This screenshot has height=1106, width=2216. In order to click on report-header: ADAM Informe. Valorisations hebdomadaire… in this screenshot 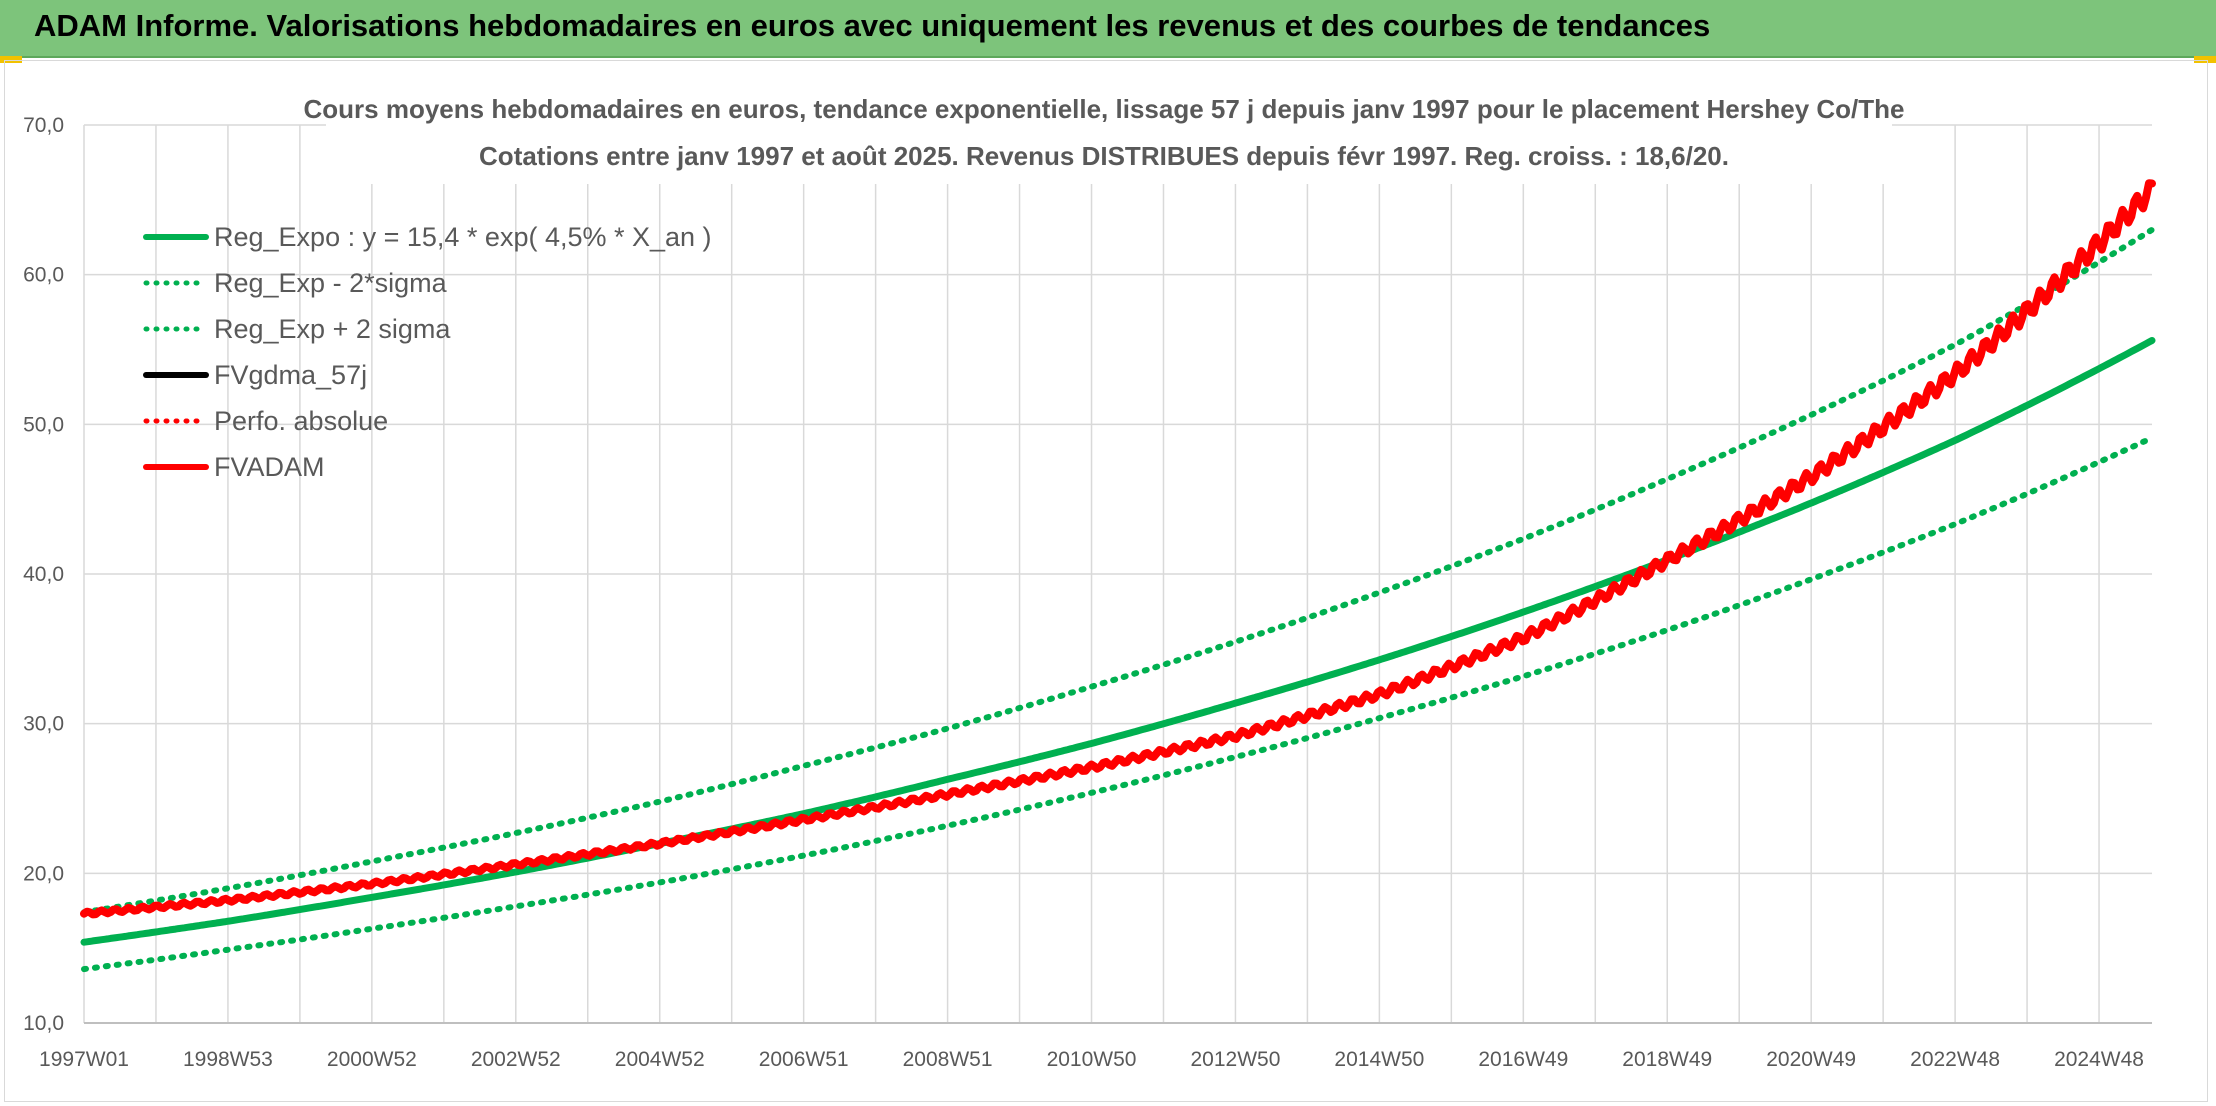, I will do `click(1108, 29)`.